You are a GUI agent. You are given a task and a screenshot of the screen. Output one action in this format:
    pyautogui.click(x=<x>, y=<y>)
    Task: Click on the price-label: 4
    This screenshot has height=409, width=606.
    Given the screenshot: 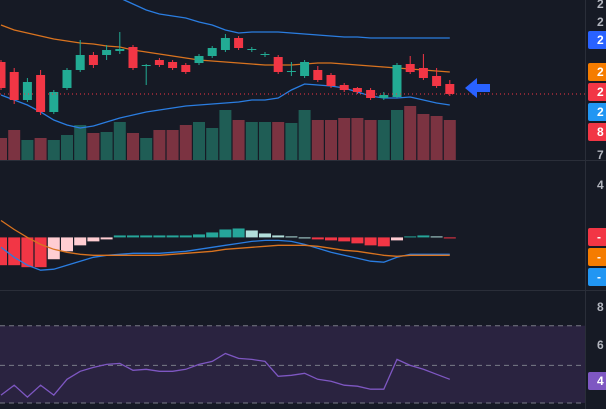 What is the action you would take?
    pyautogui.click(x=600, y=381)
    